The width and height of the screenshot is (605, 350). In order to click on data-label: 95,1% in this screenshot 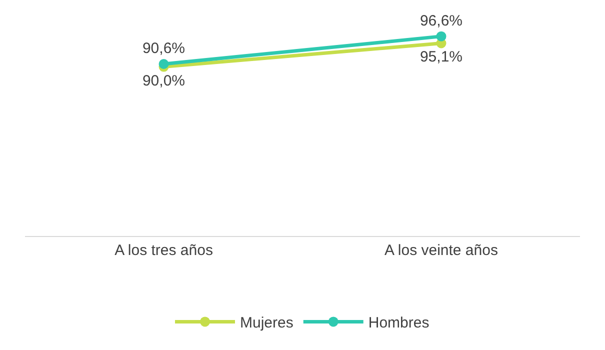, I will do `click(441, 57)`.